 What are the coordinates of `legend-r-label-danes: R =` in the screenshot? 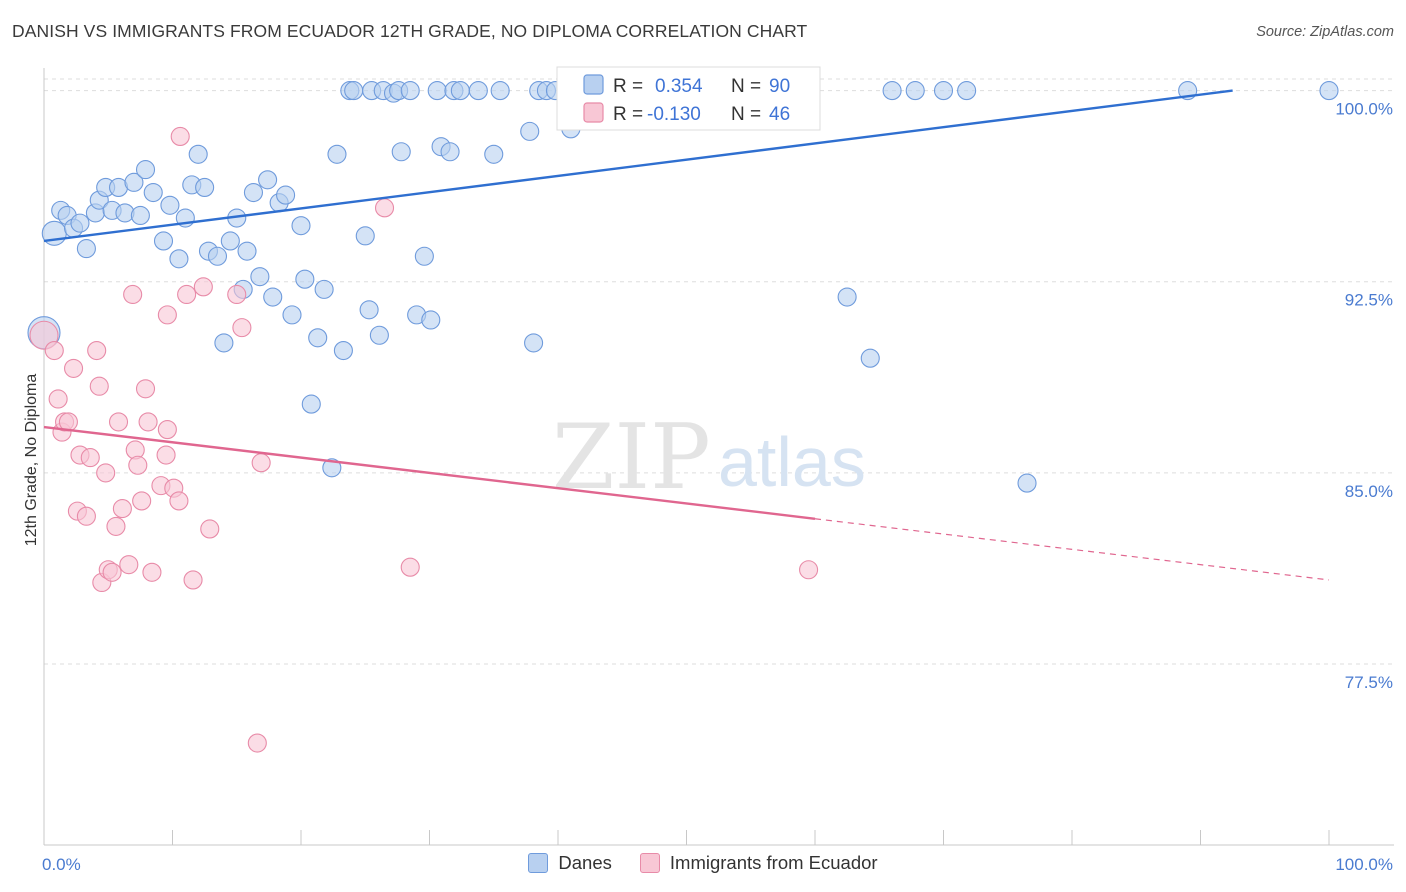 It's located at (628, 86).